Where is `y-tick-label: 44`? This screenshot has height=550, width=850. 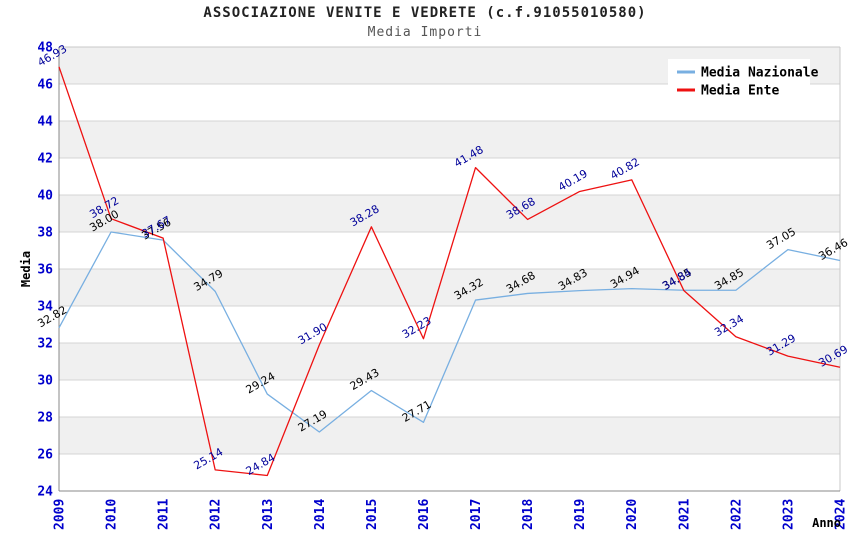 y-tick-label: 44 is located at coordinates (45, 122).